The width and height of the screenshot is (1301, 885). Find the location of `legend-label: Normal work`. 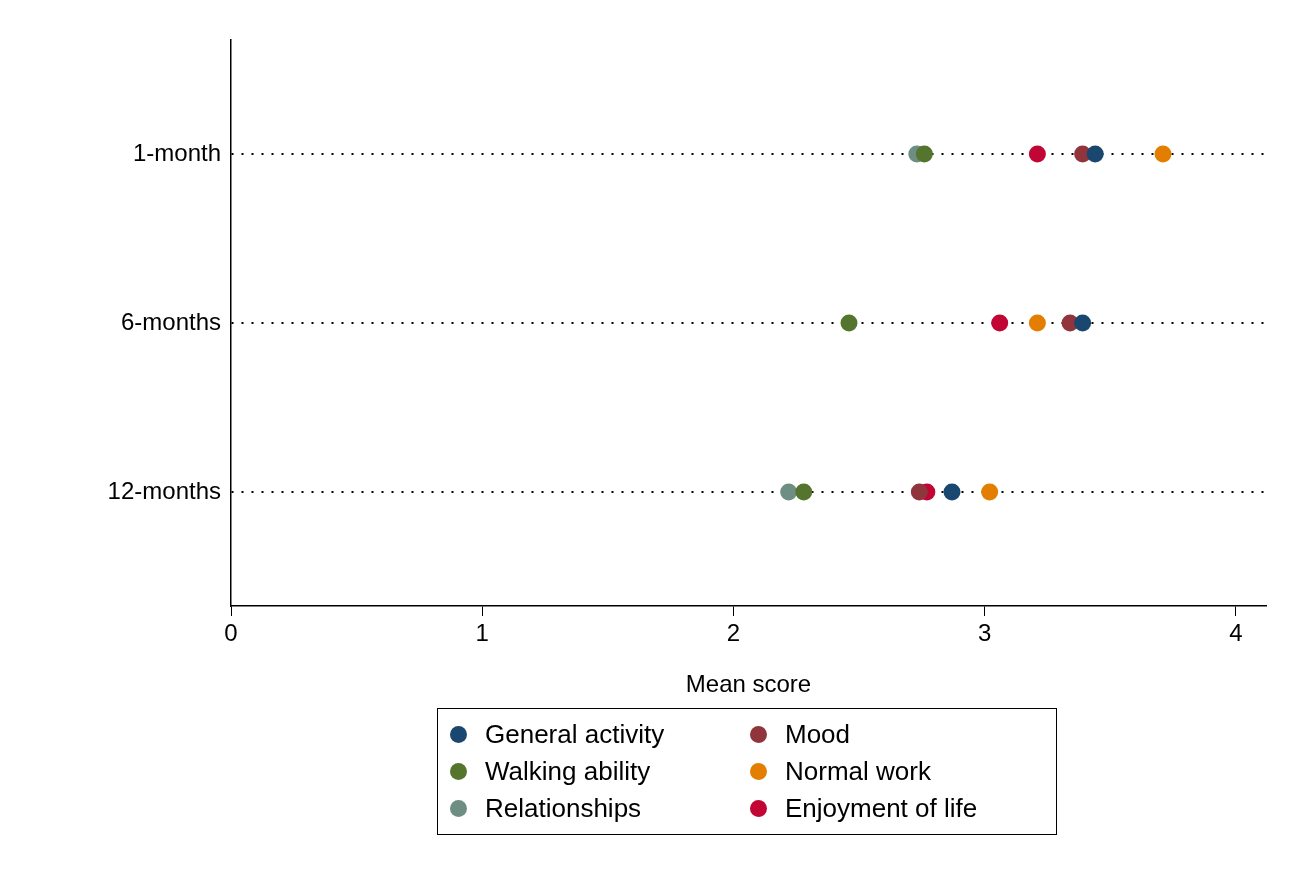

legend-label: Normal work is located at coordinates (858, 771).